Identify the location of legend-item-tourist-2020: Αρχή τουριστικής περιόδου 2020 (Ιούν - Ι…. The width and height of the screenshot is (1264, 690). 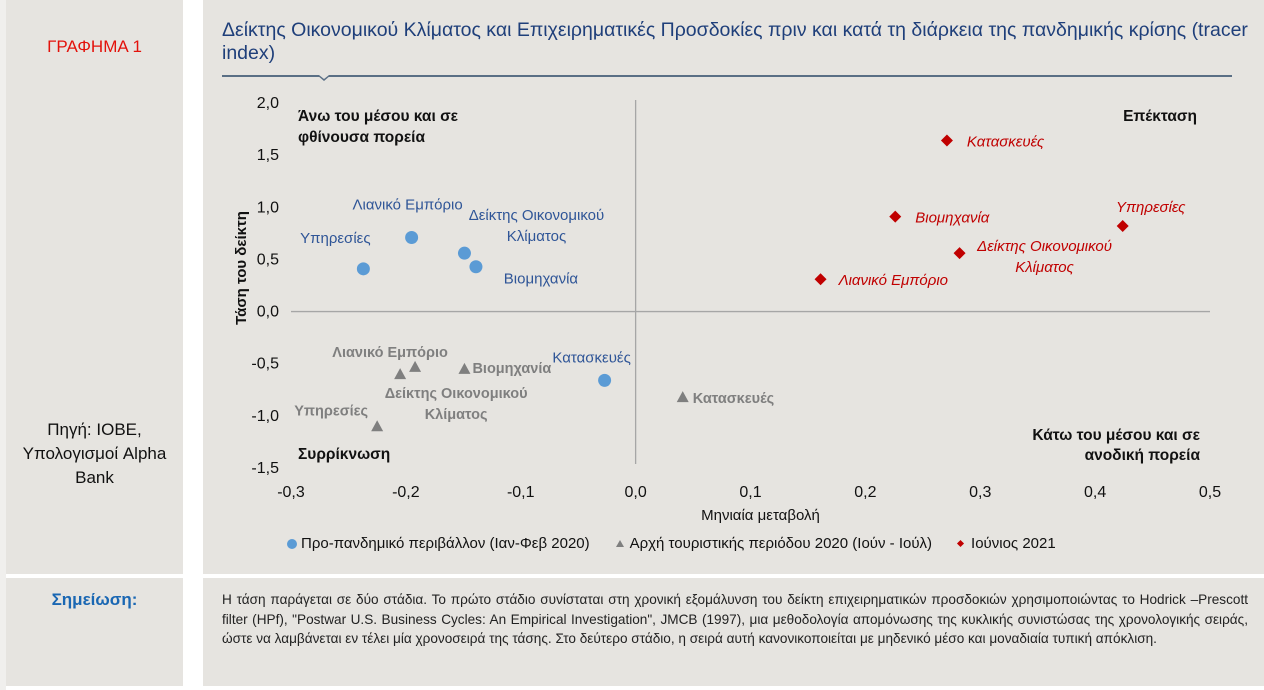
(774, 543).